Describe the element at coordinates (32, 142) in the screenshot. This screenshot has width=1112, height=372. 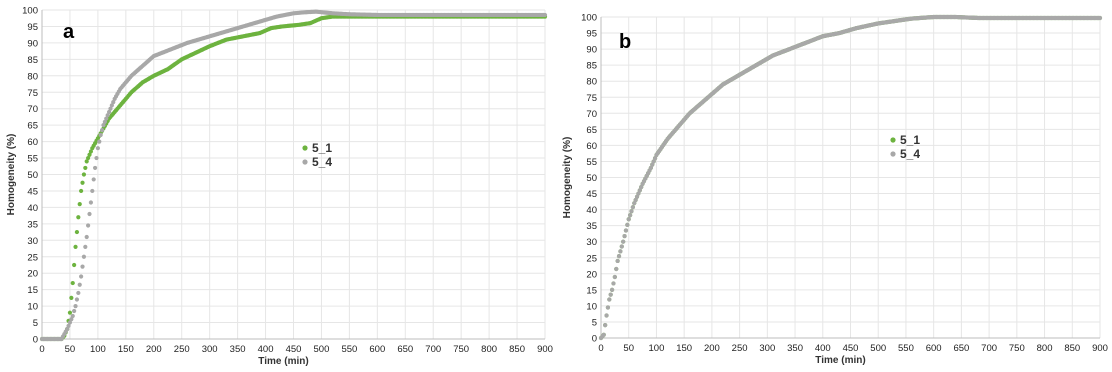
I see `y-tick-label: 60` at that location.